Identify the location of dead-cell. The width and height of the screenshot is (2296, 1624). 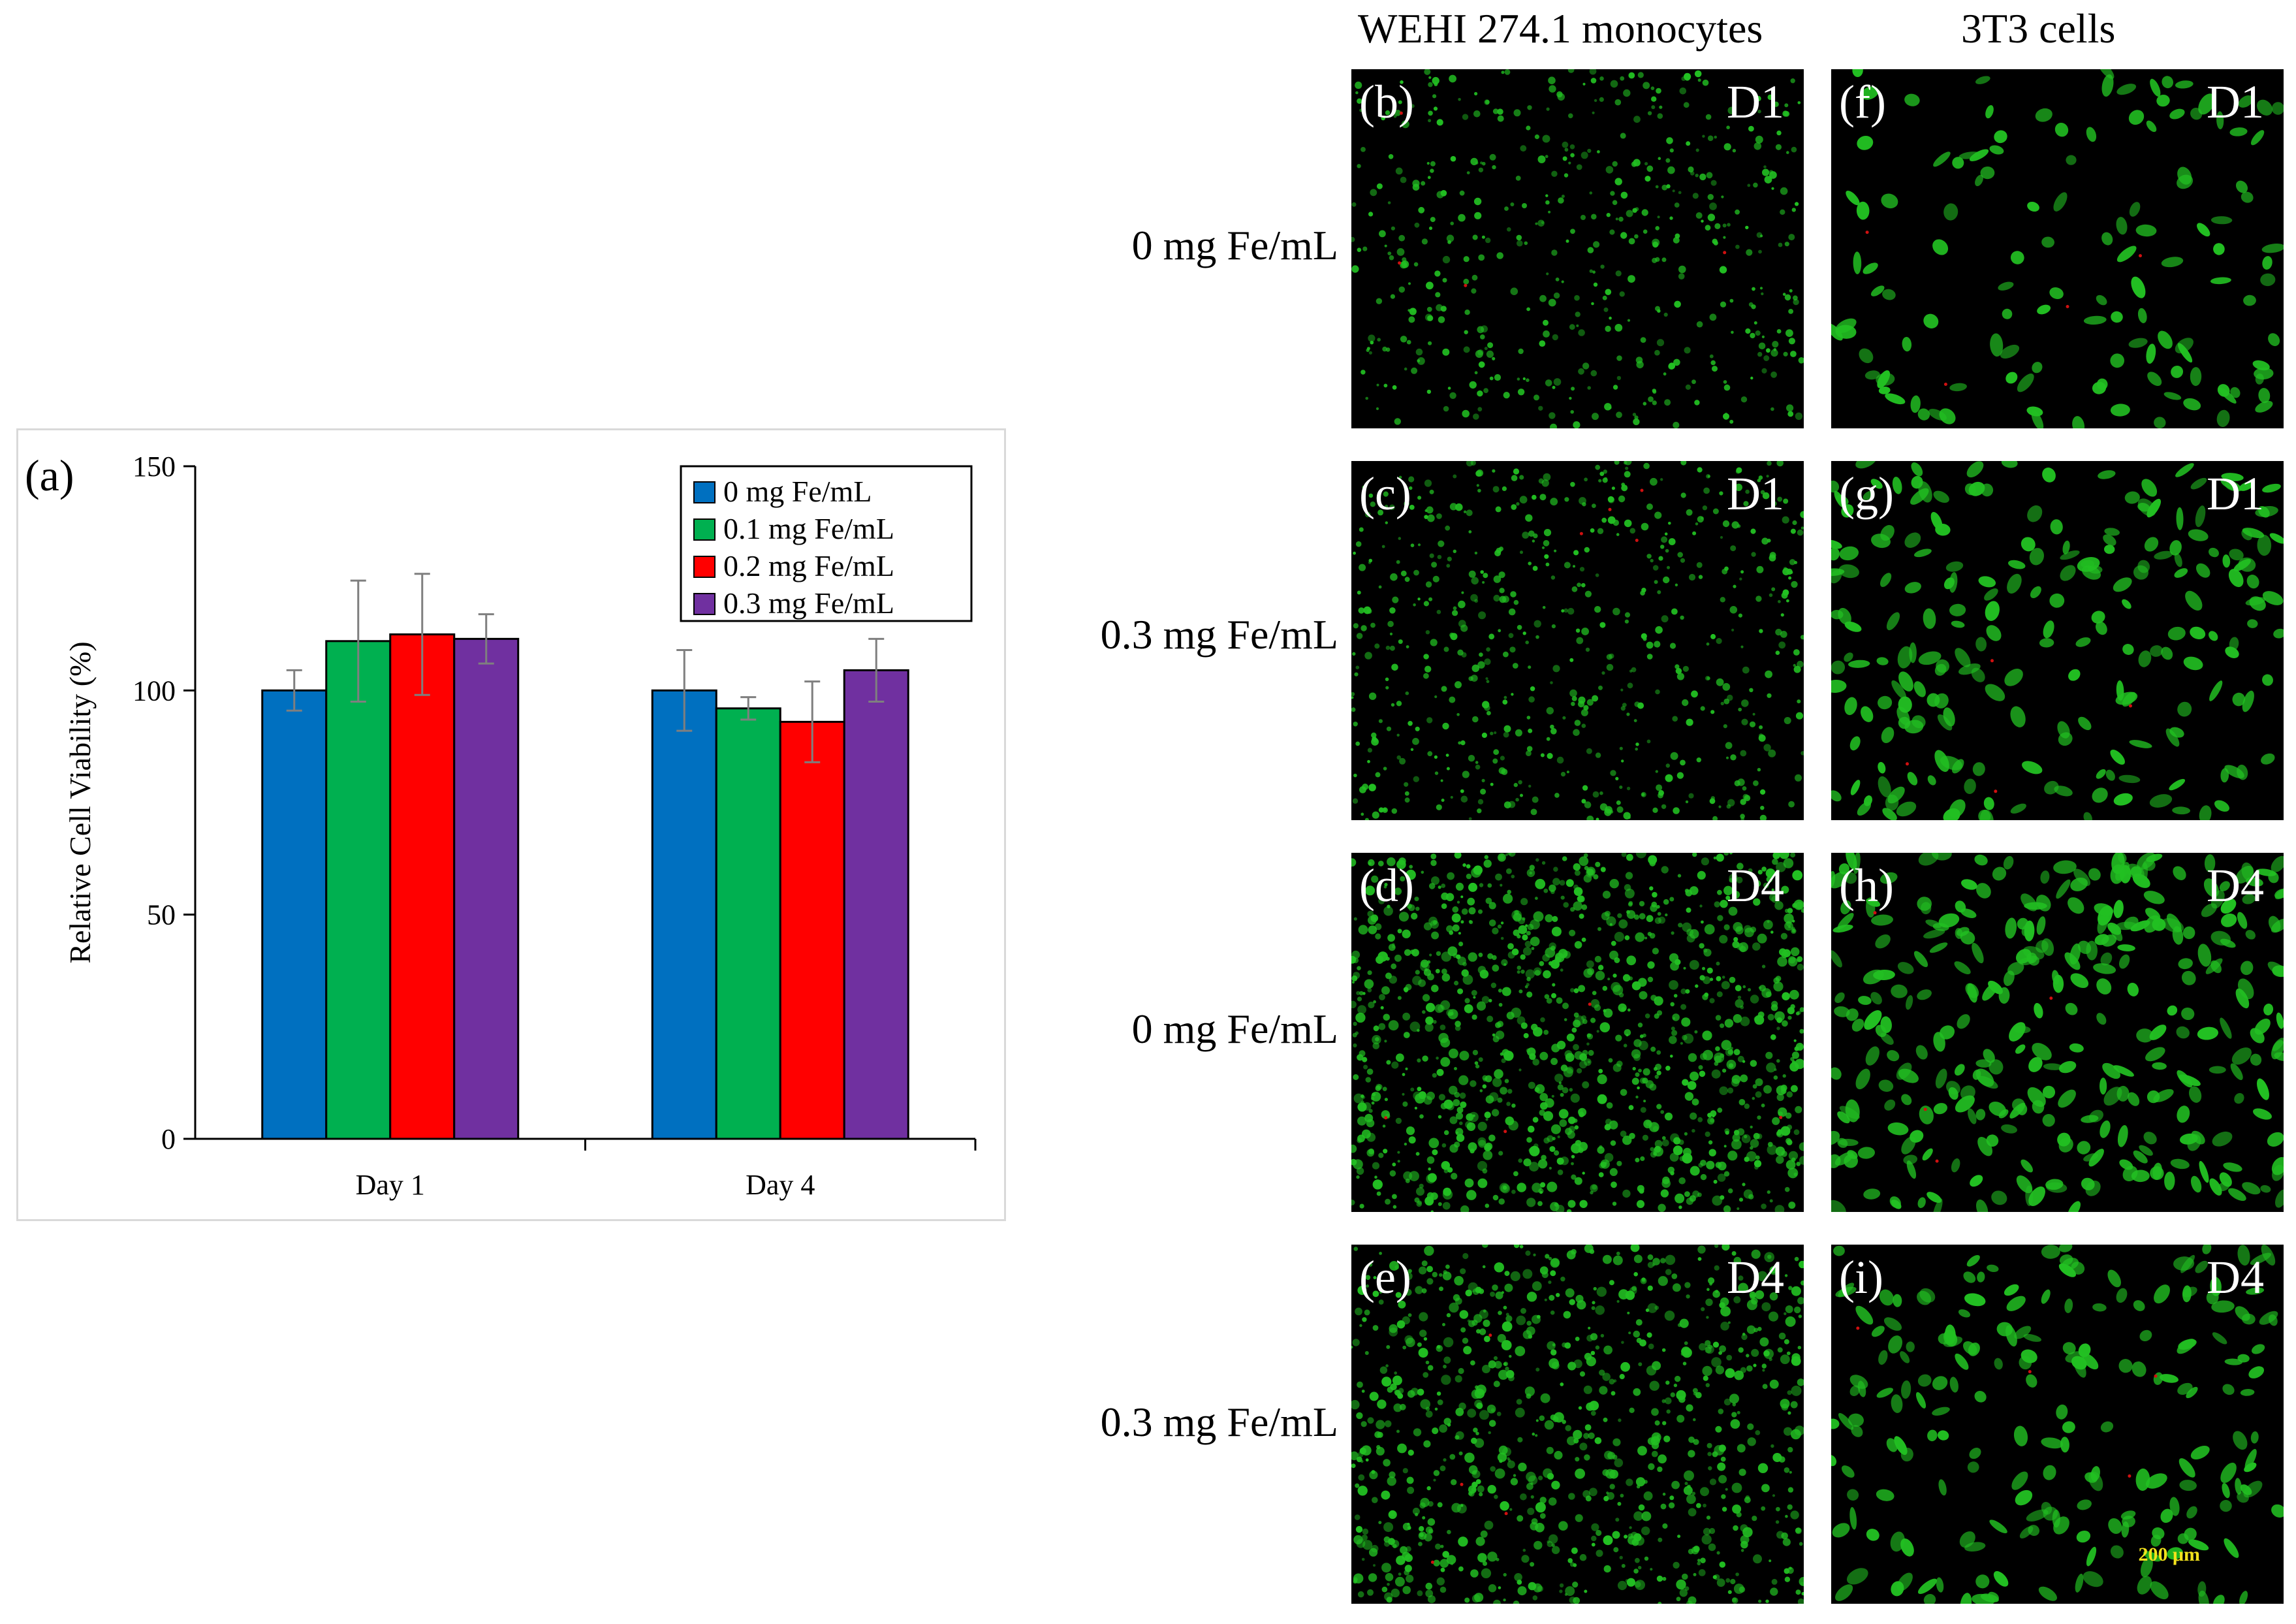
(1945, 384).